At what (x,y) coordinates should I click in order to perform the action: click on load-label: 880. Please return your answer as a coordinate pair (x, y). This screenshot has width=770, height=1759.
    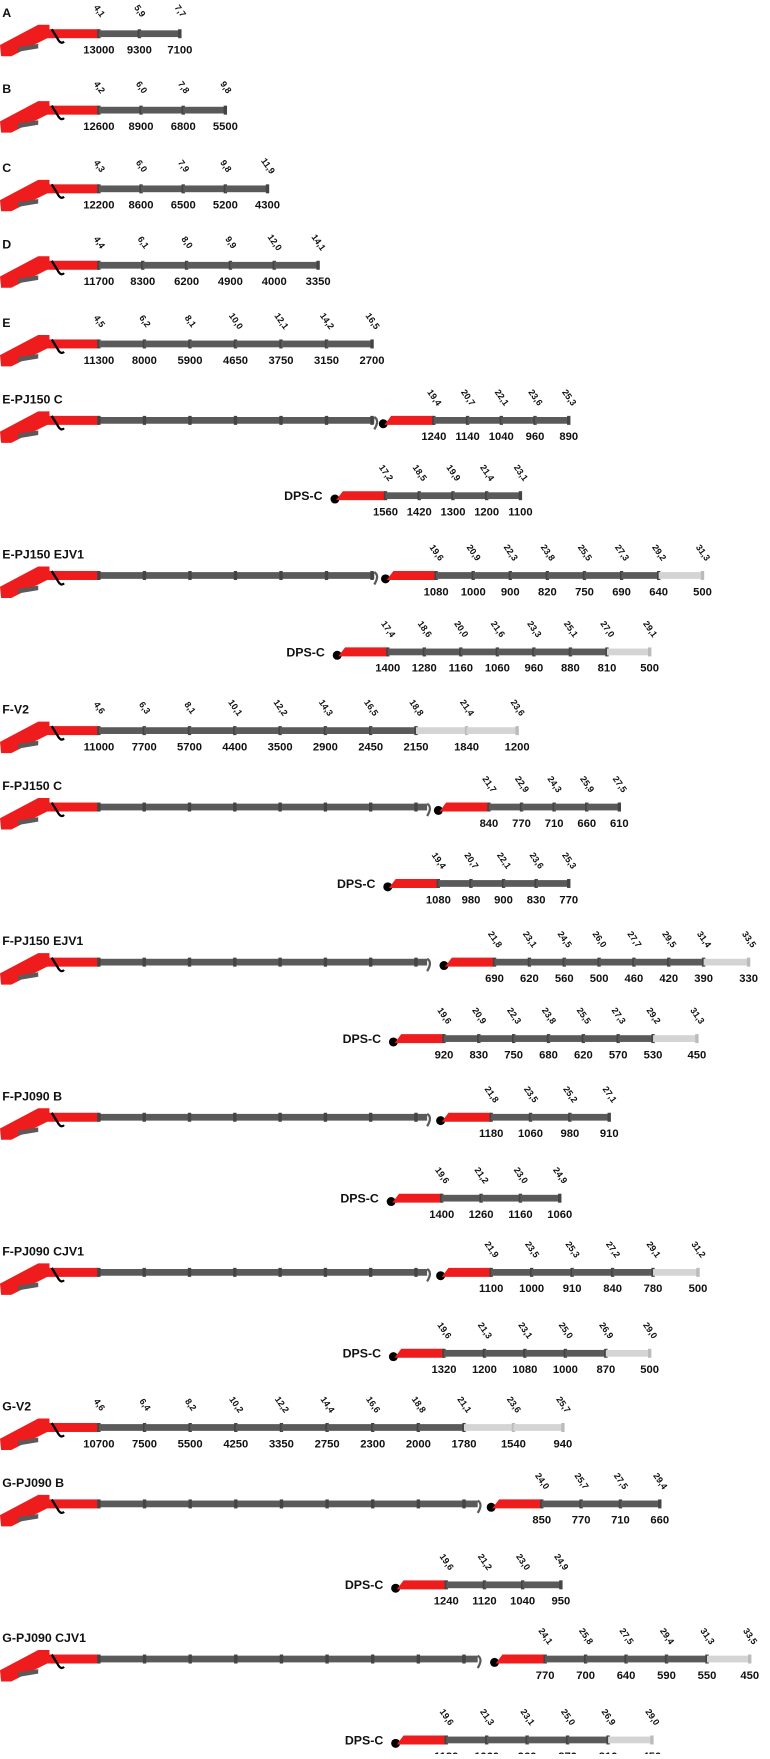
    Looking at the image, I should click on (570, 669).